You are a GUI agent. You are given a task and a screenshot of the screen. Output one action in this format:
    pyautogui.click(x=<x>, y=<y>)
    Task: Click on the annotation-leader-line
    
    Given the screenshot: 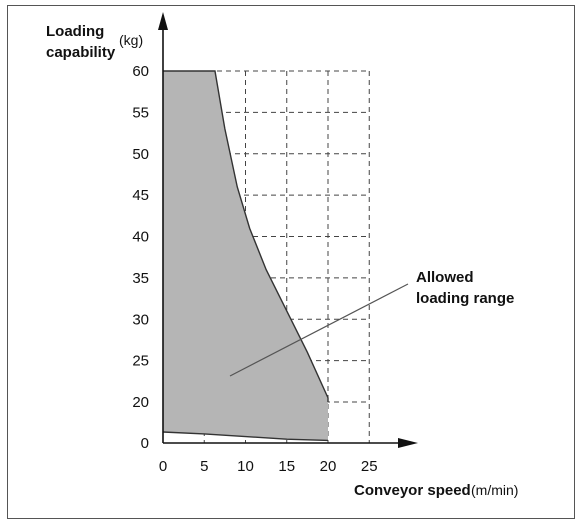 What is the action you would take?
    pyautogui.click(x=319, y=330)
    